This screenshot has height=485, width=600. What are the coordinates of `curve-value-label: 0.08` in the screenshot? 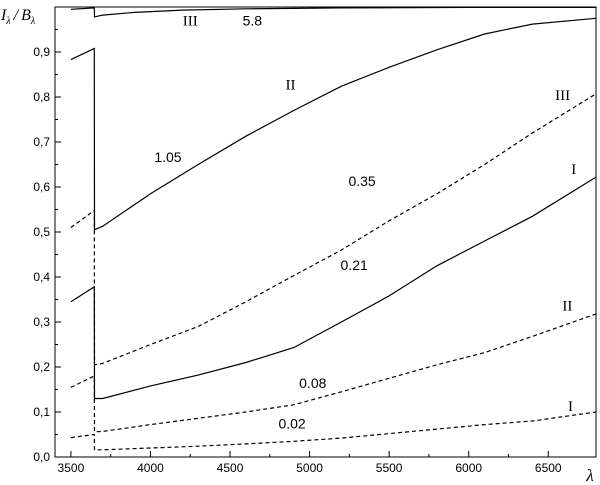 It's located at (312, 383).